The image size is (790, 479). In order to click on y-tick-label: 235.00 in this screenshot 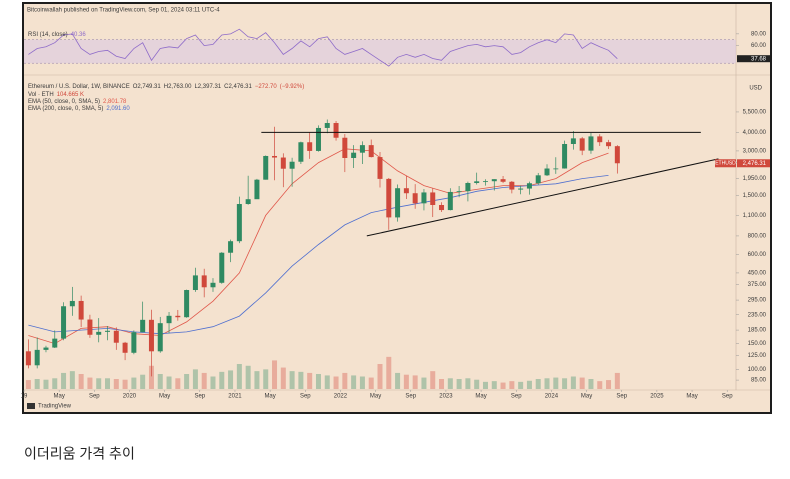, I will do `click(757, 315)`.